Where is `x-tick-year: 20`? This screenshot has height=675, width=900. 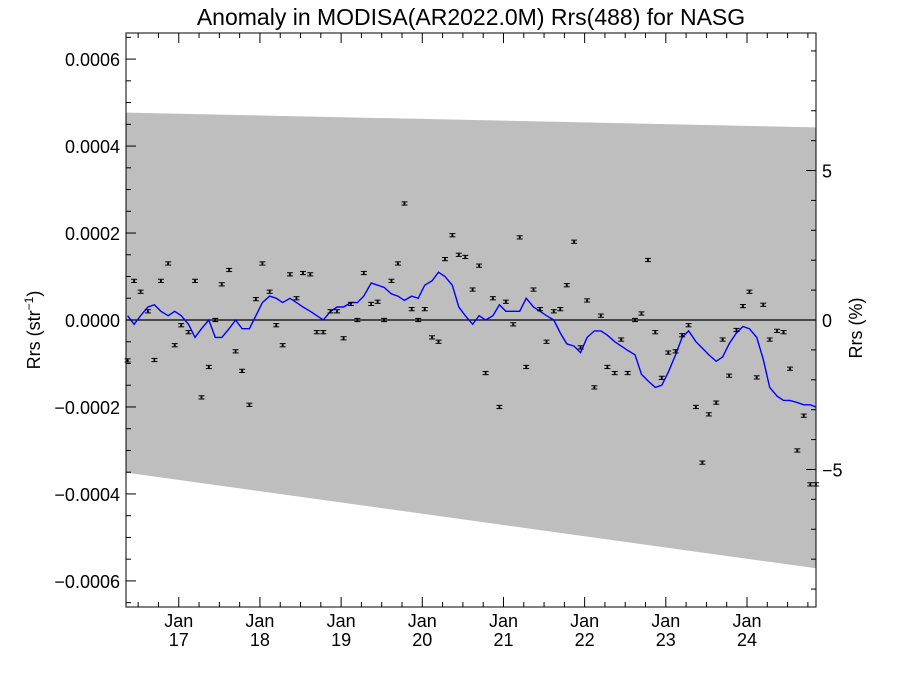 x-tick-year: 20 is located at coordinates (422, 640).